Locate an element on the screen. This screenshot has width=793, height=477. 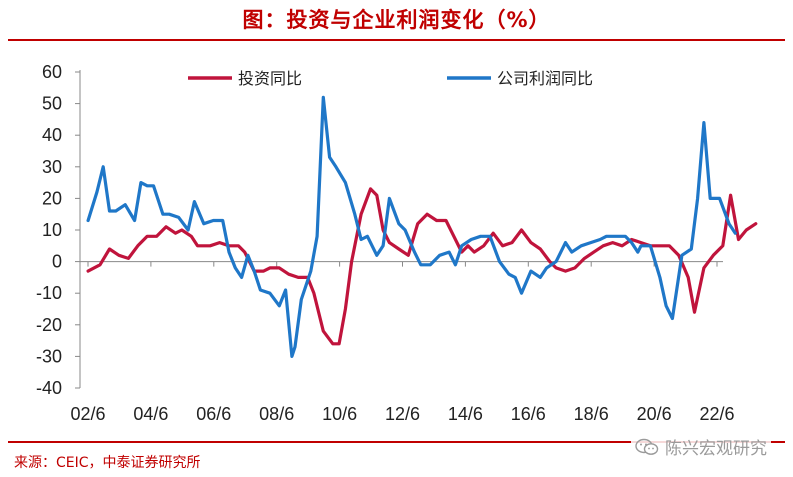
y-tick-label: 50 is located at coordinates (52, 104).